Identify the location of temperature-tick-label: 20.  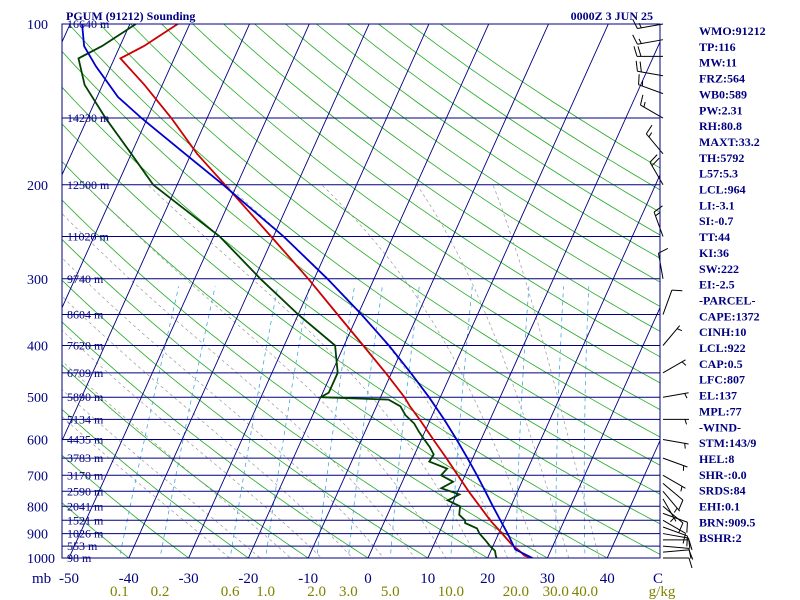
(487, 579).